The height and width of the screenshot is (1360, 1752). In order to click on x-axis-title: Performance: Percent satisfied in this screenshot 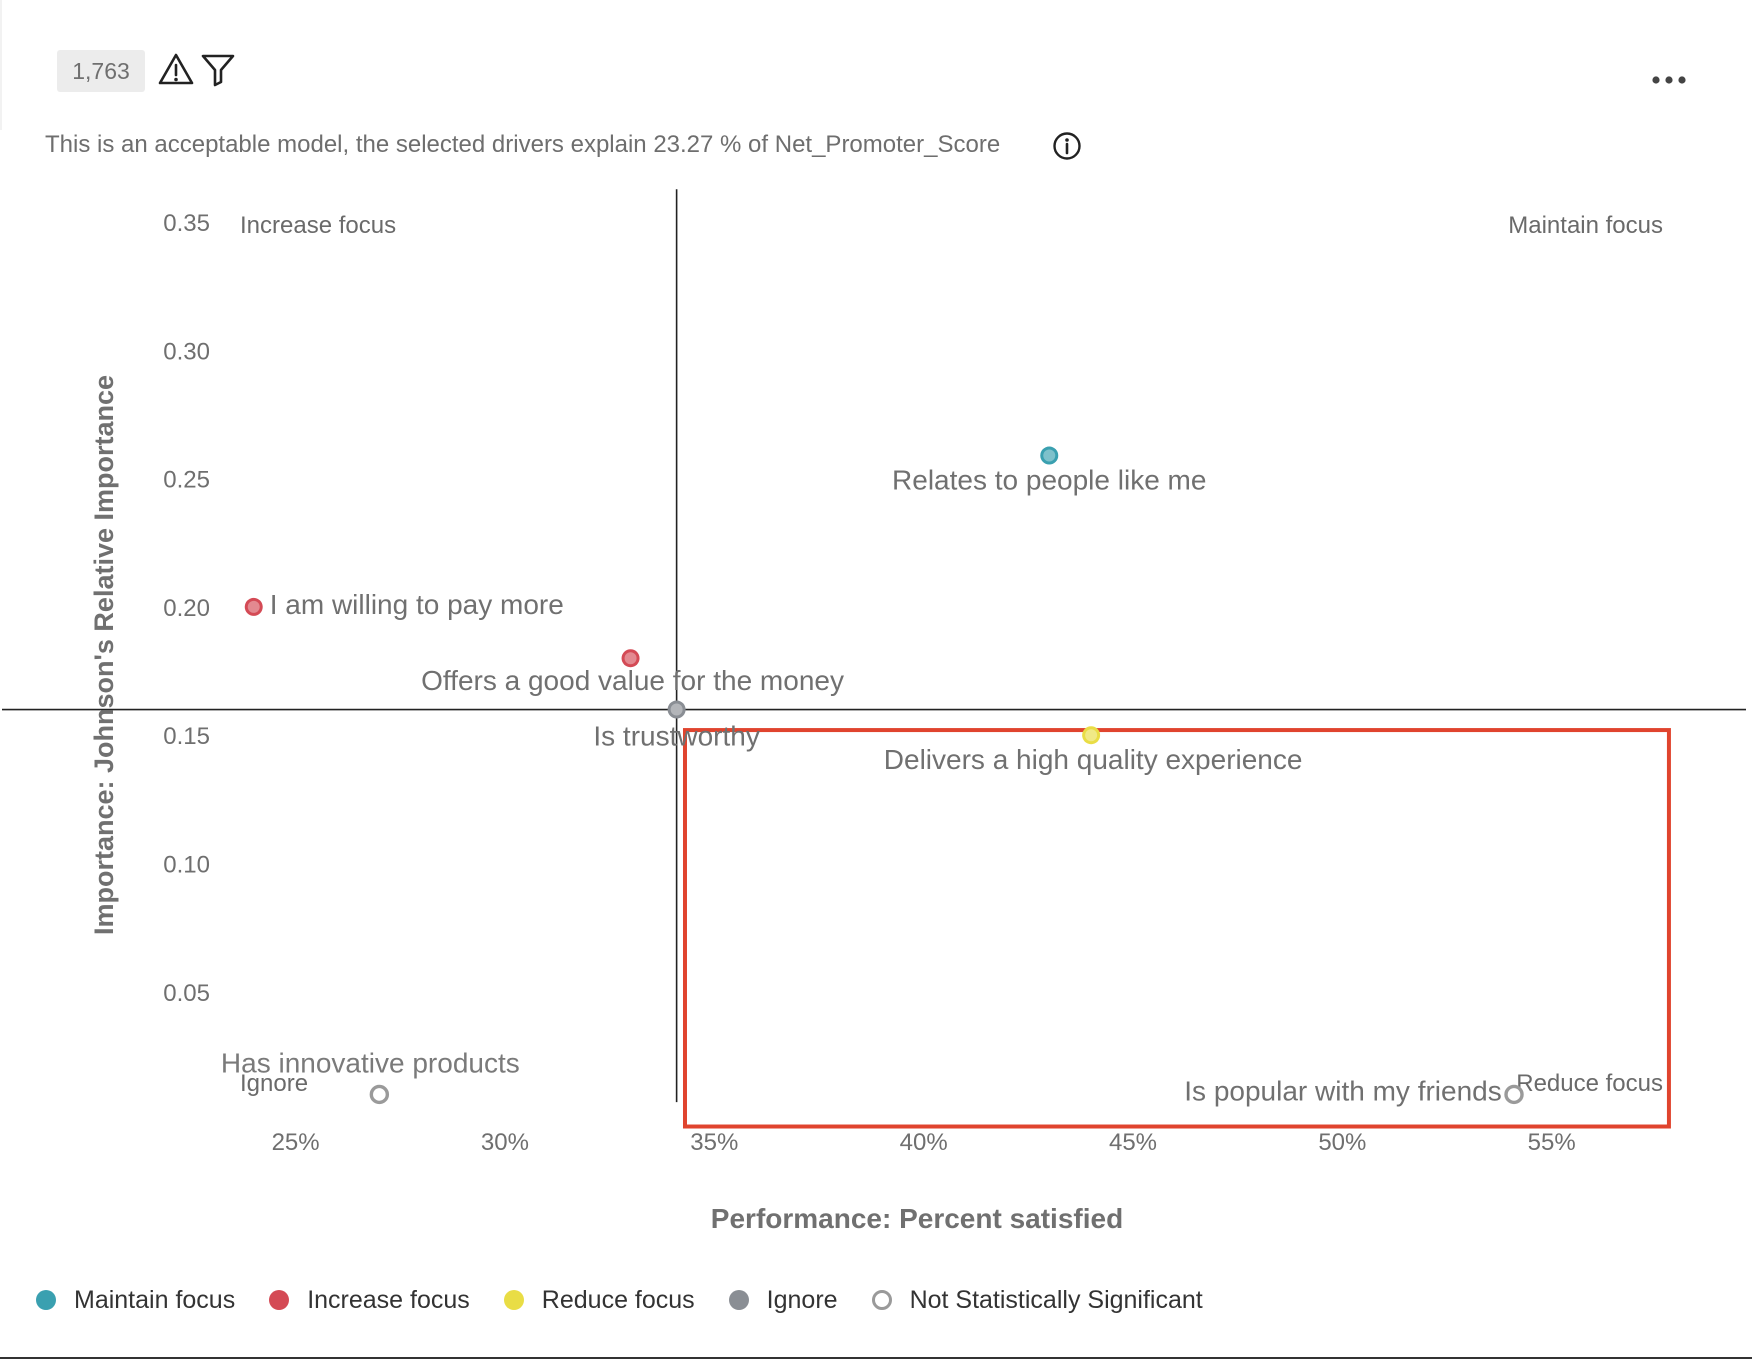, I will do `click(917, 1218)`.